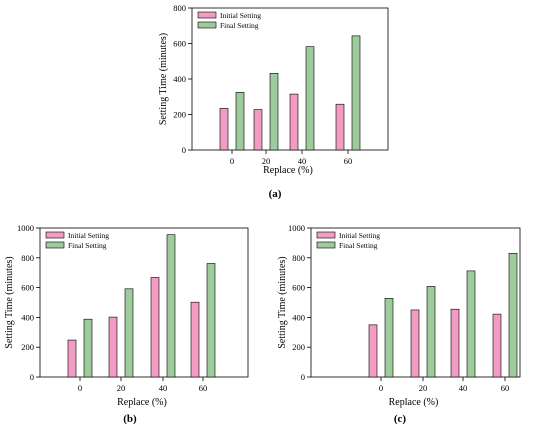 The height and width of the screenshot is (431, 550). What do you see at coordinates (130, 419) in the screenshot?
I see `panel-label: (b)` at bounding box center [130, 419].